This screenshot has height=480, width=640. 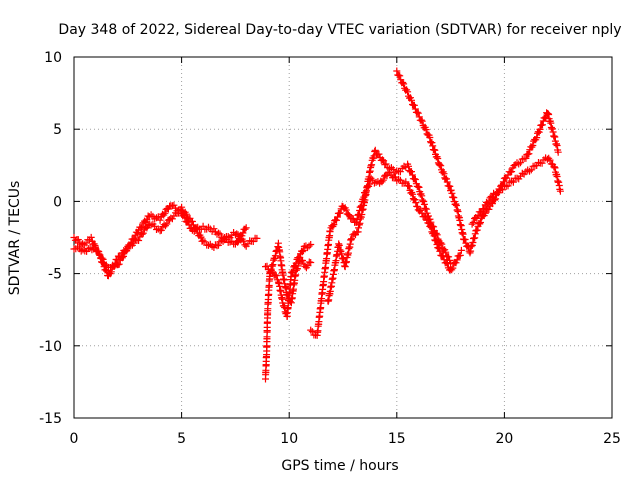 What do you see at coordinates (53, 58) in the screenshot?
I see `y-tick-label: 10` at bounding box center [53, 58].